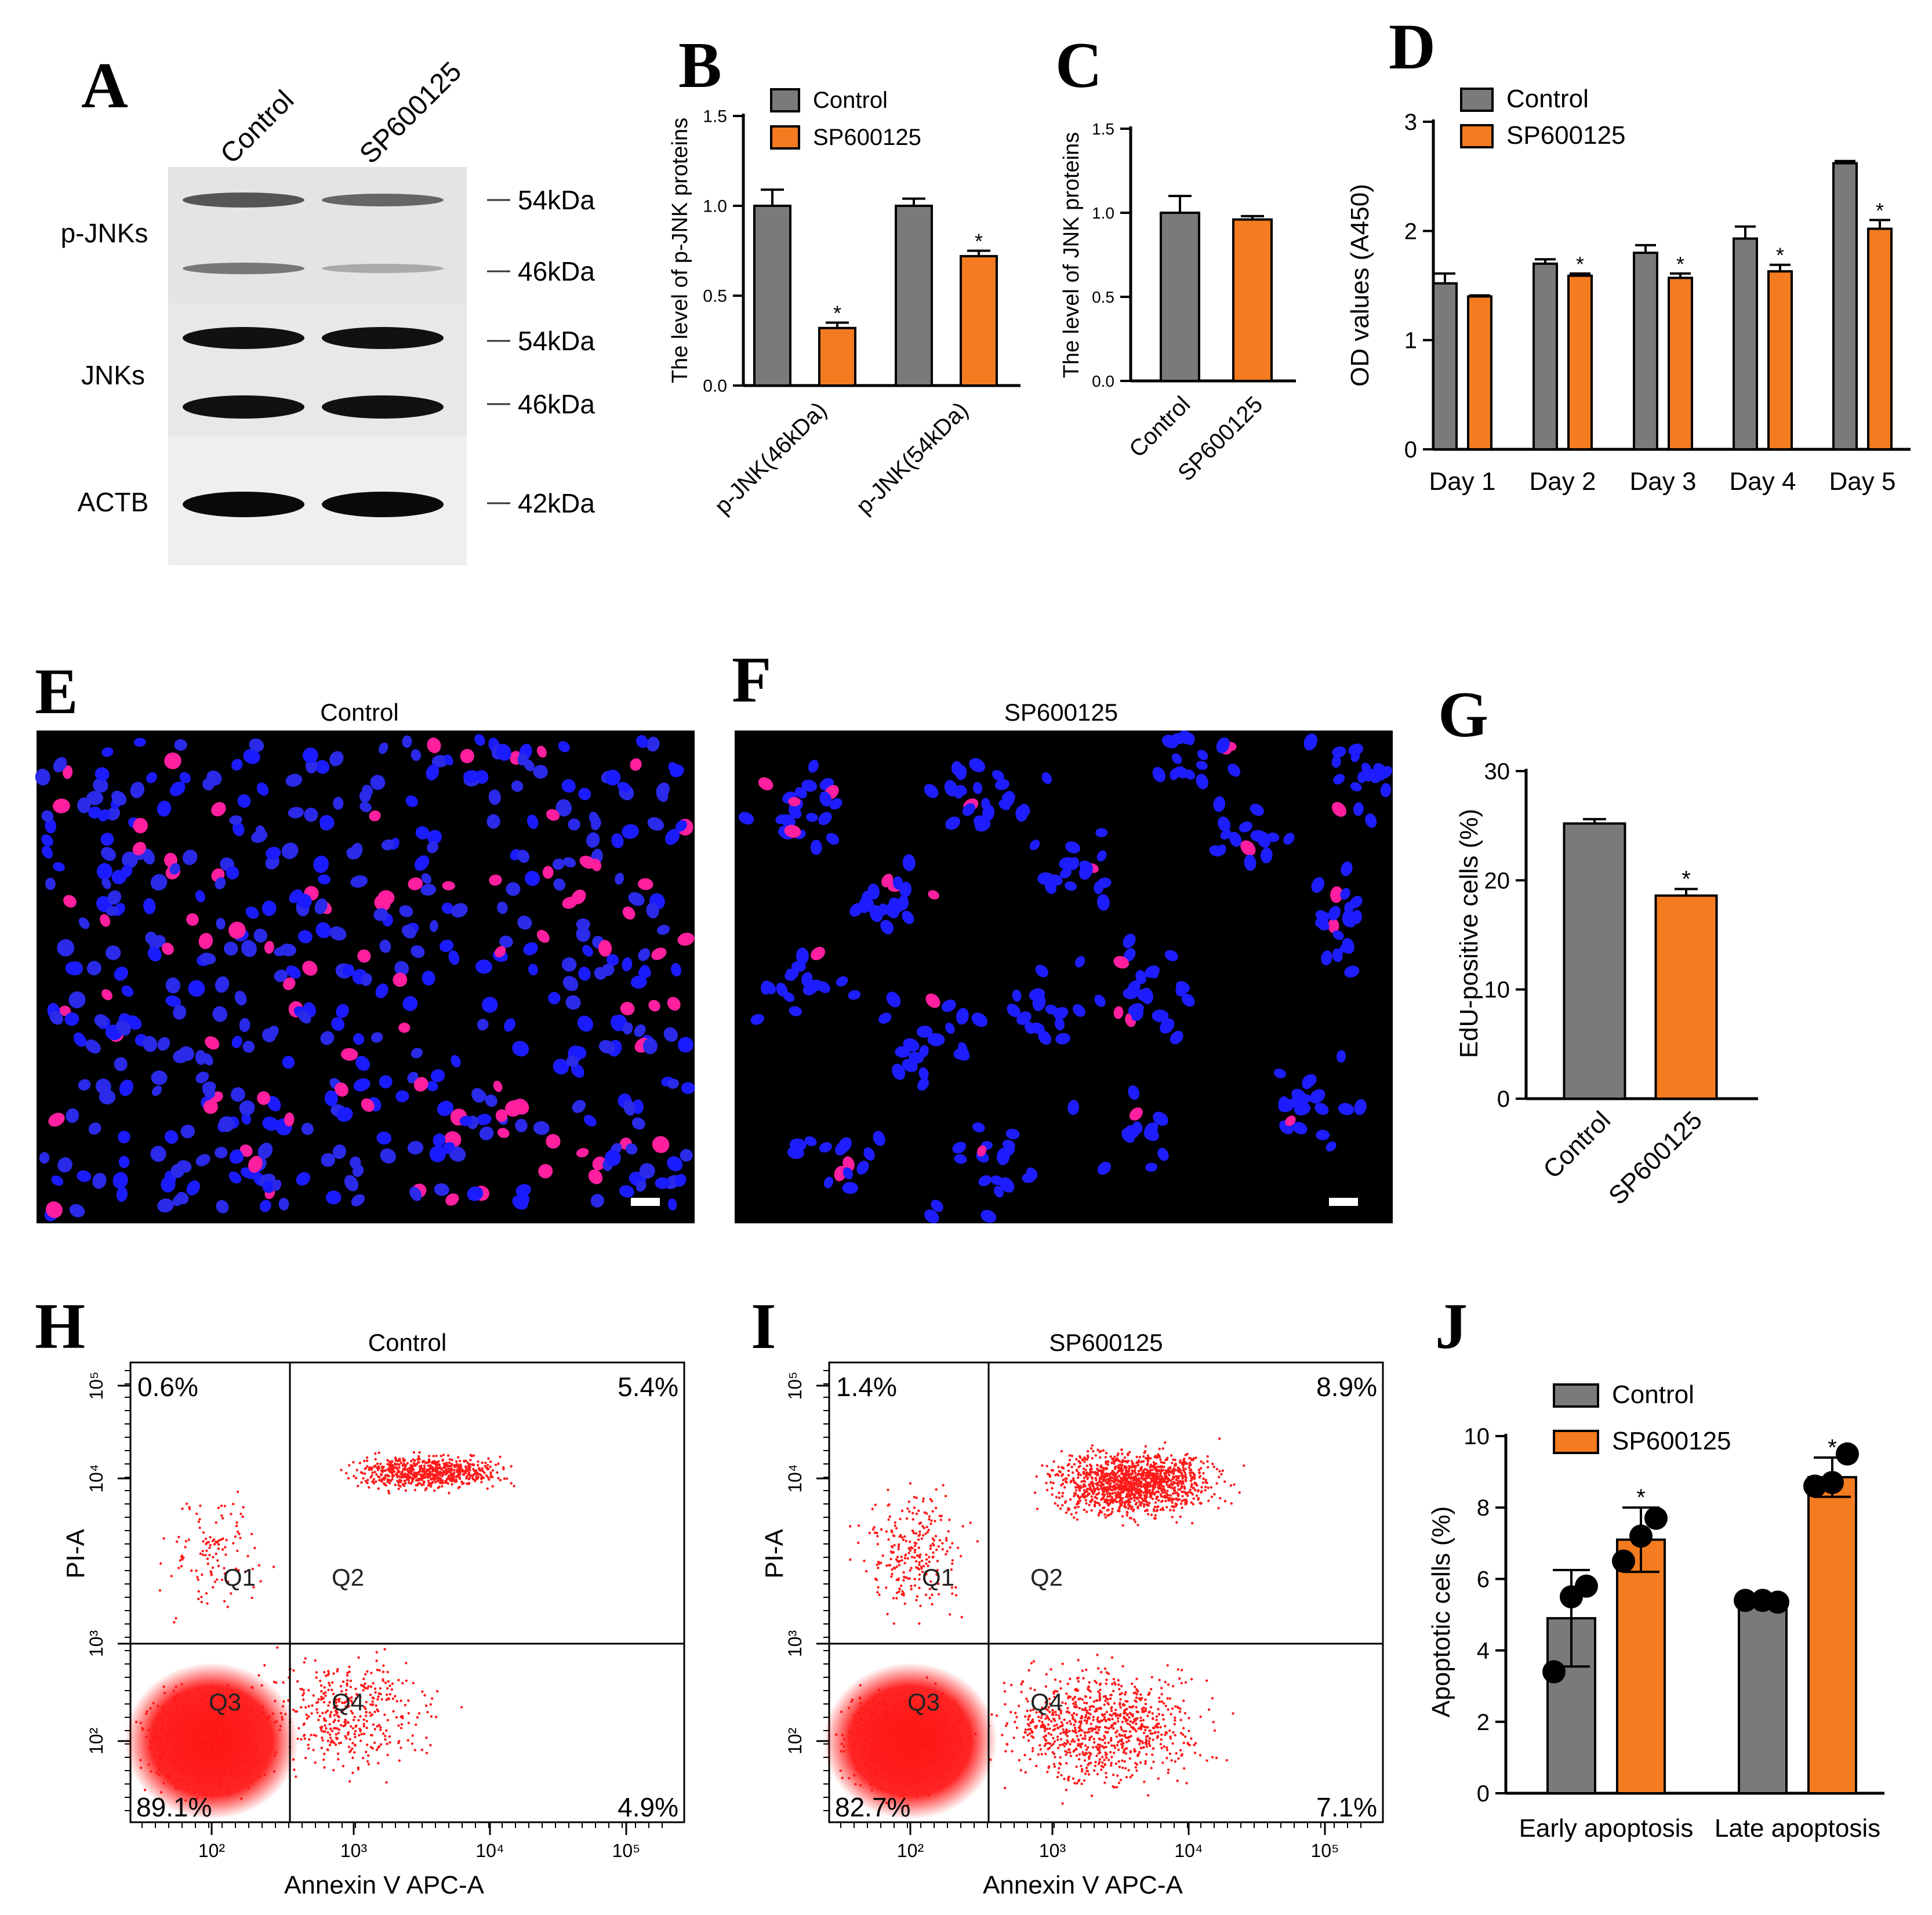 The height and width of the screenshot is (1915, 1932). Describe the element at coordinates (1477, 136) in the screenshot. I see `panel-D-legend-swatch` at that location.